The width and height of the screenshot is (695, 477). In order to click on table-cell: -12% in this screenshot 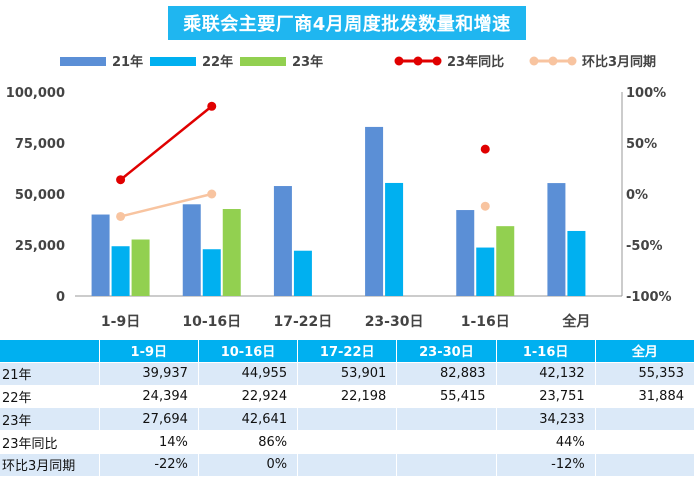, I will do `click(546, 465)`.